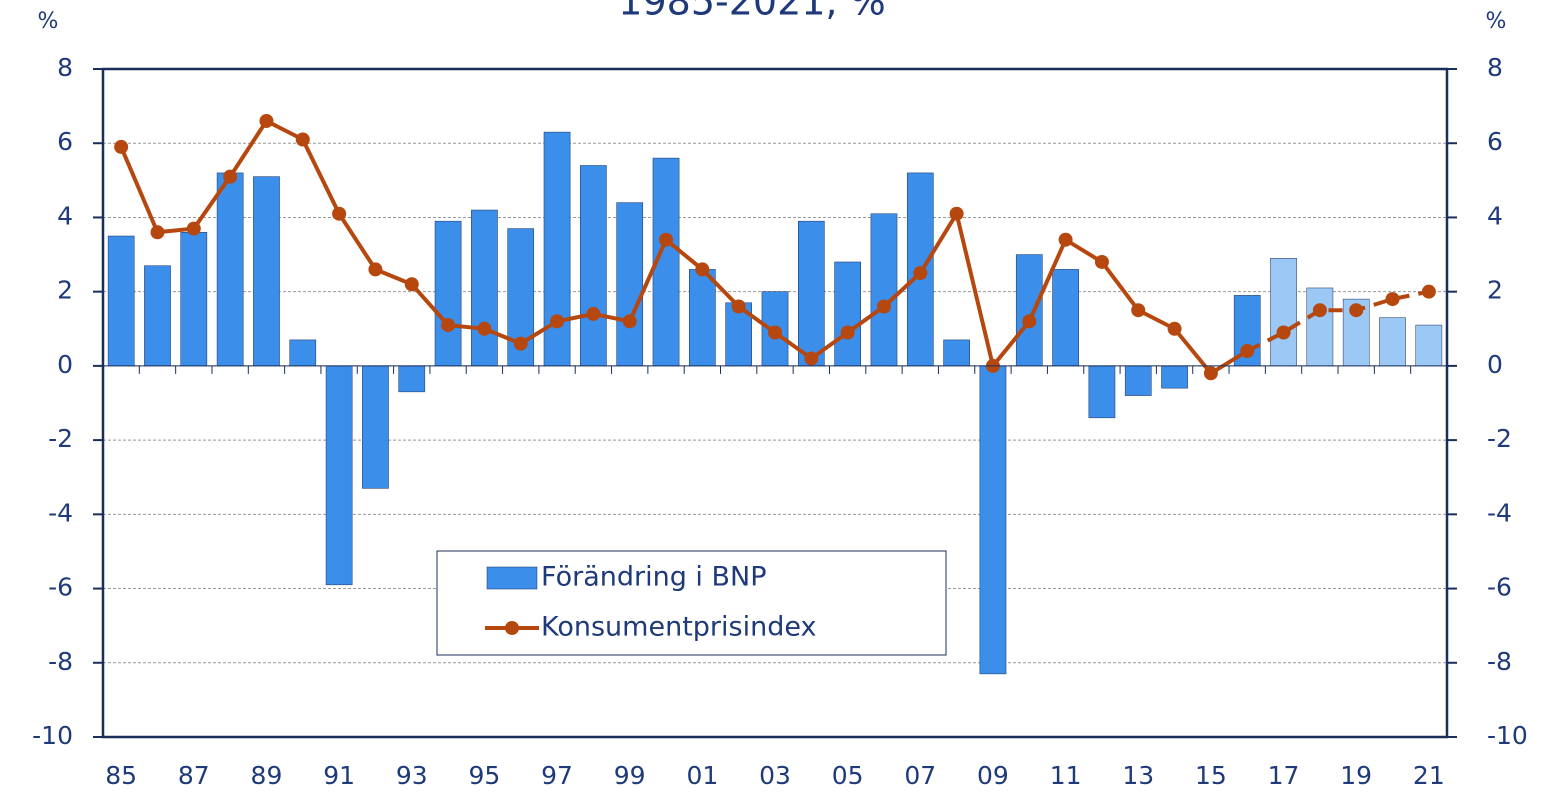  I want to click on y2-tick-label: -4, so click(1499, 512).